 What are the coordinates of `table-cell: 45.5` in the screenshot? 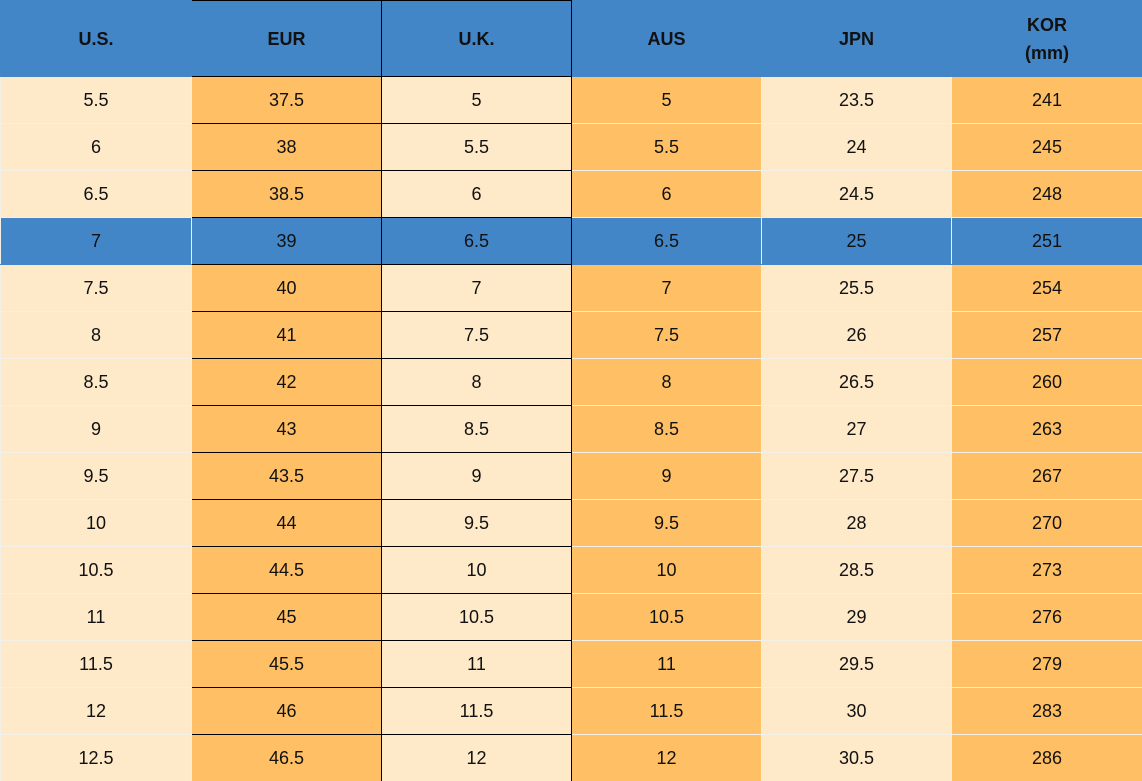 It's located at (286, 664).